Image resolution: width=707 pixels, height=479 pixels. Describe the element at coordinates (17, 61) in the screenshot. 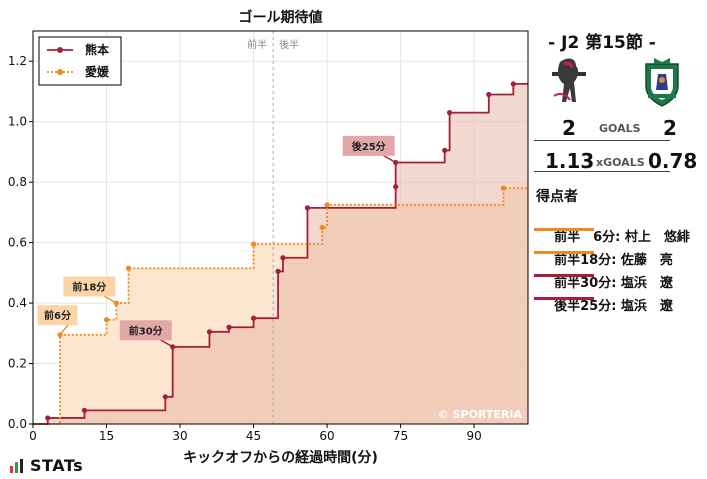

I see `y-tick-label: 1.2` at that location.